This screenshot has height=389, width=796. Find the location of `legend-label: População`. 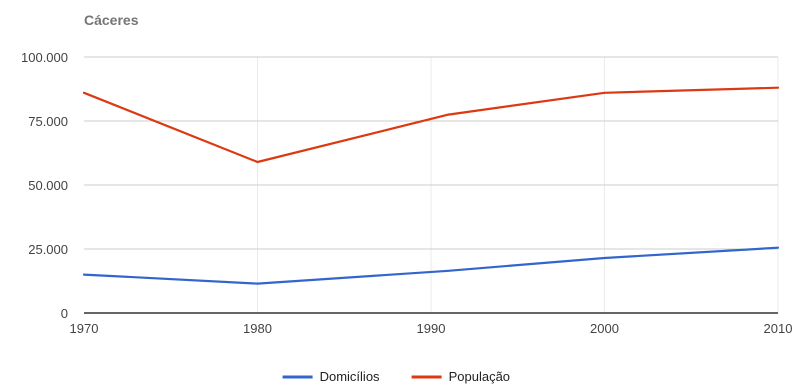

legend-label: População is located at coordinates (479, 376).